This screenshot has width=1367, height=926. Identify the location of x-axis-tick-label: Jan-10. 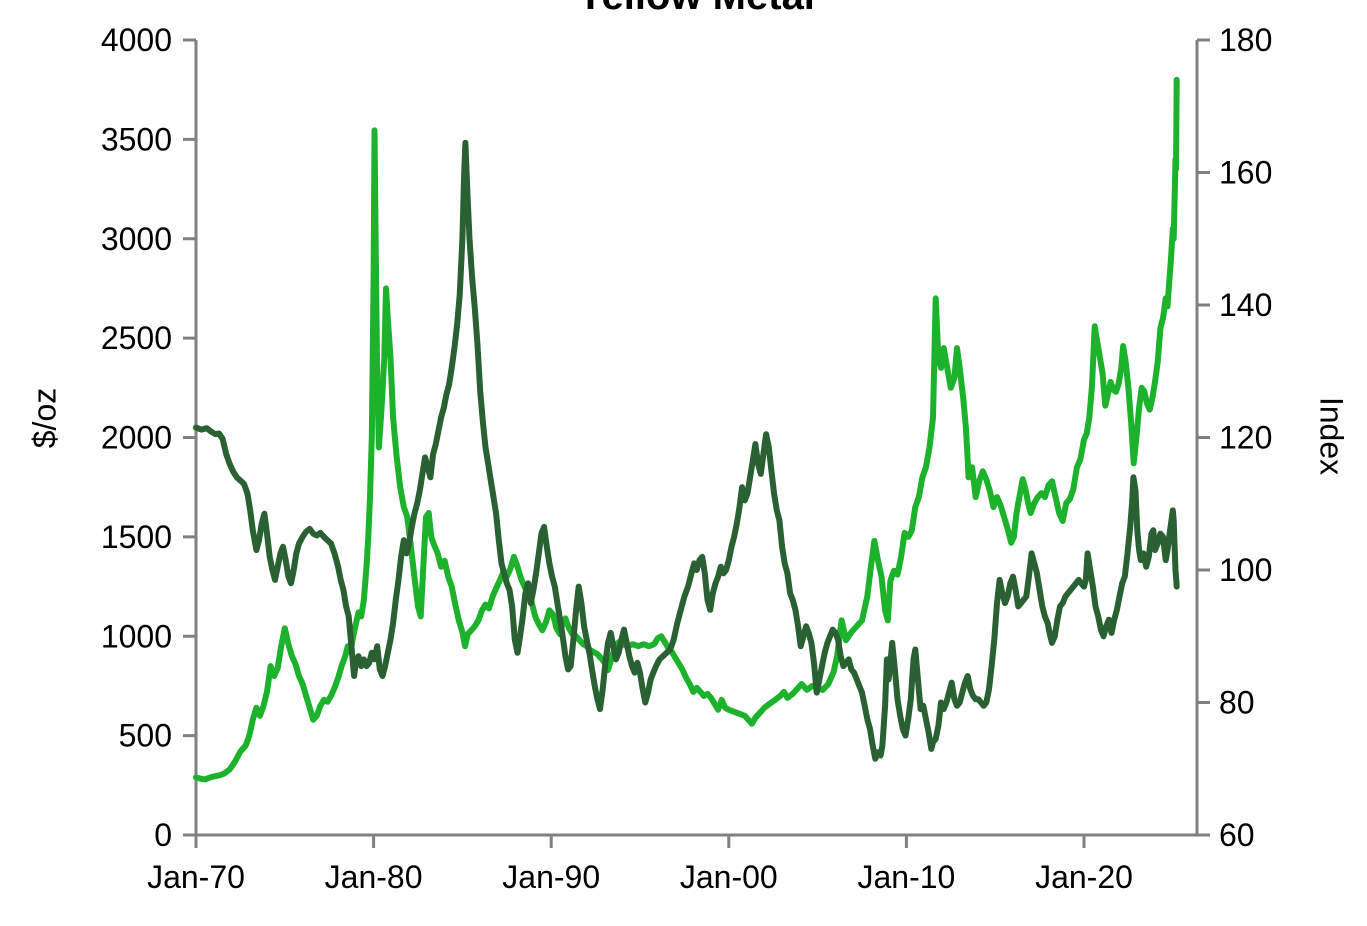
(906, 877).